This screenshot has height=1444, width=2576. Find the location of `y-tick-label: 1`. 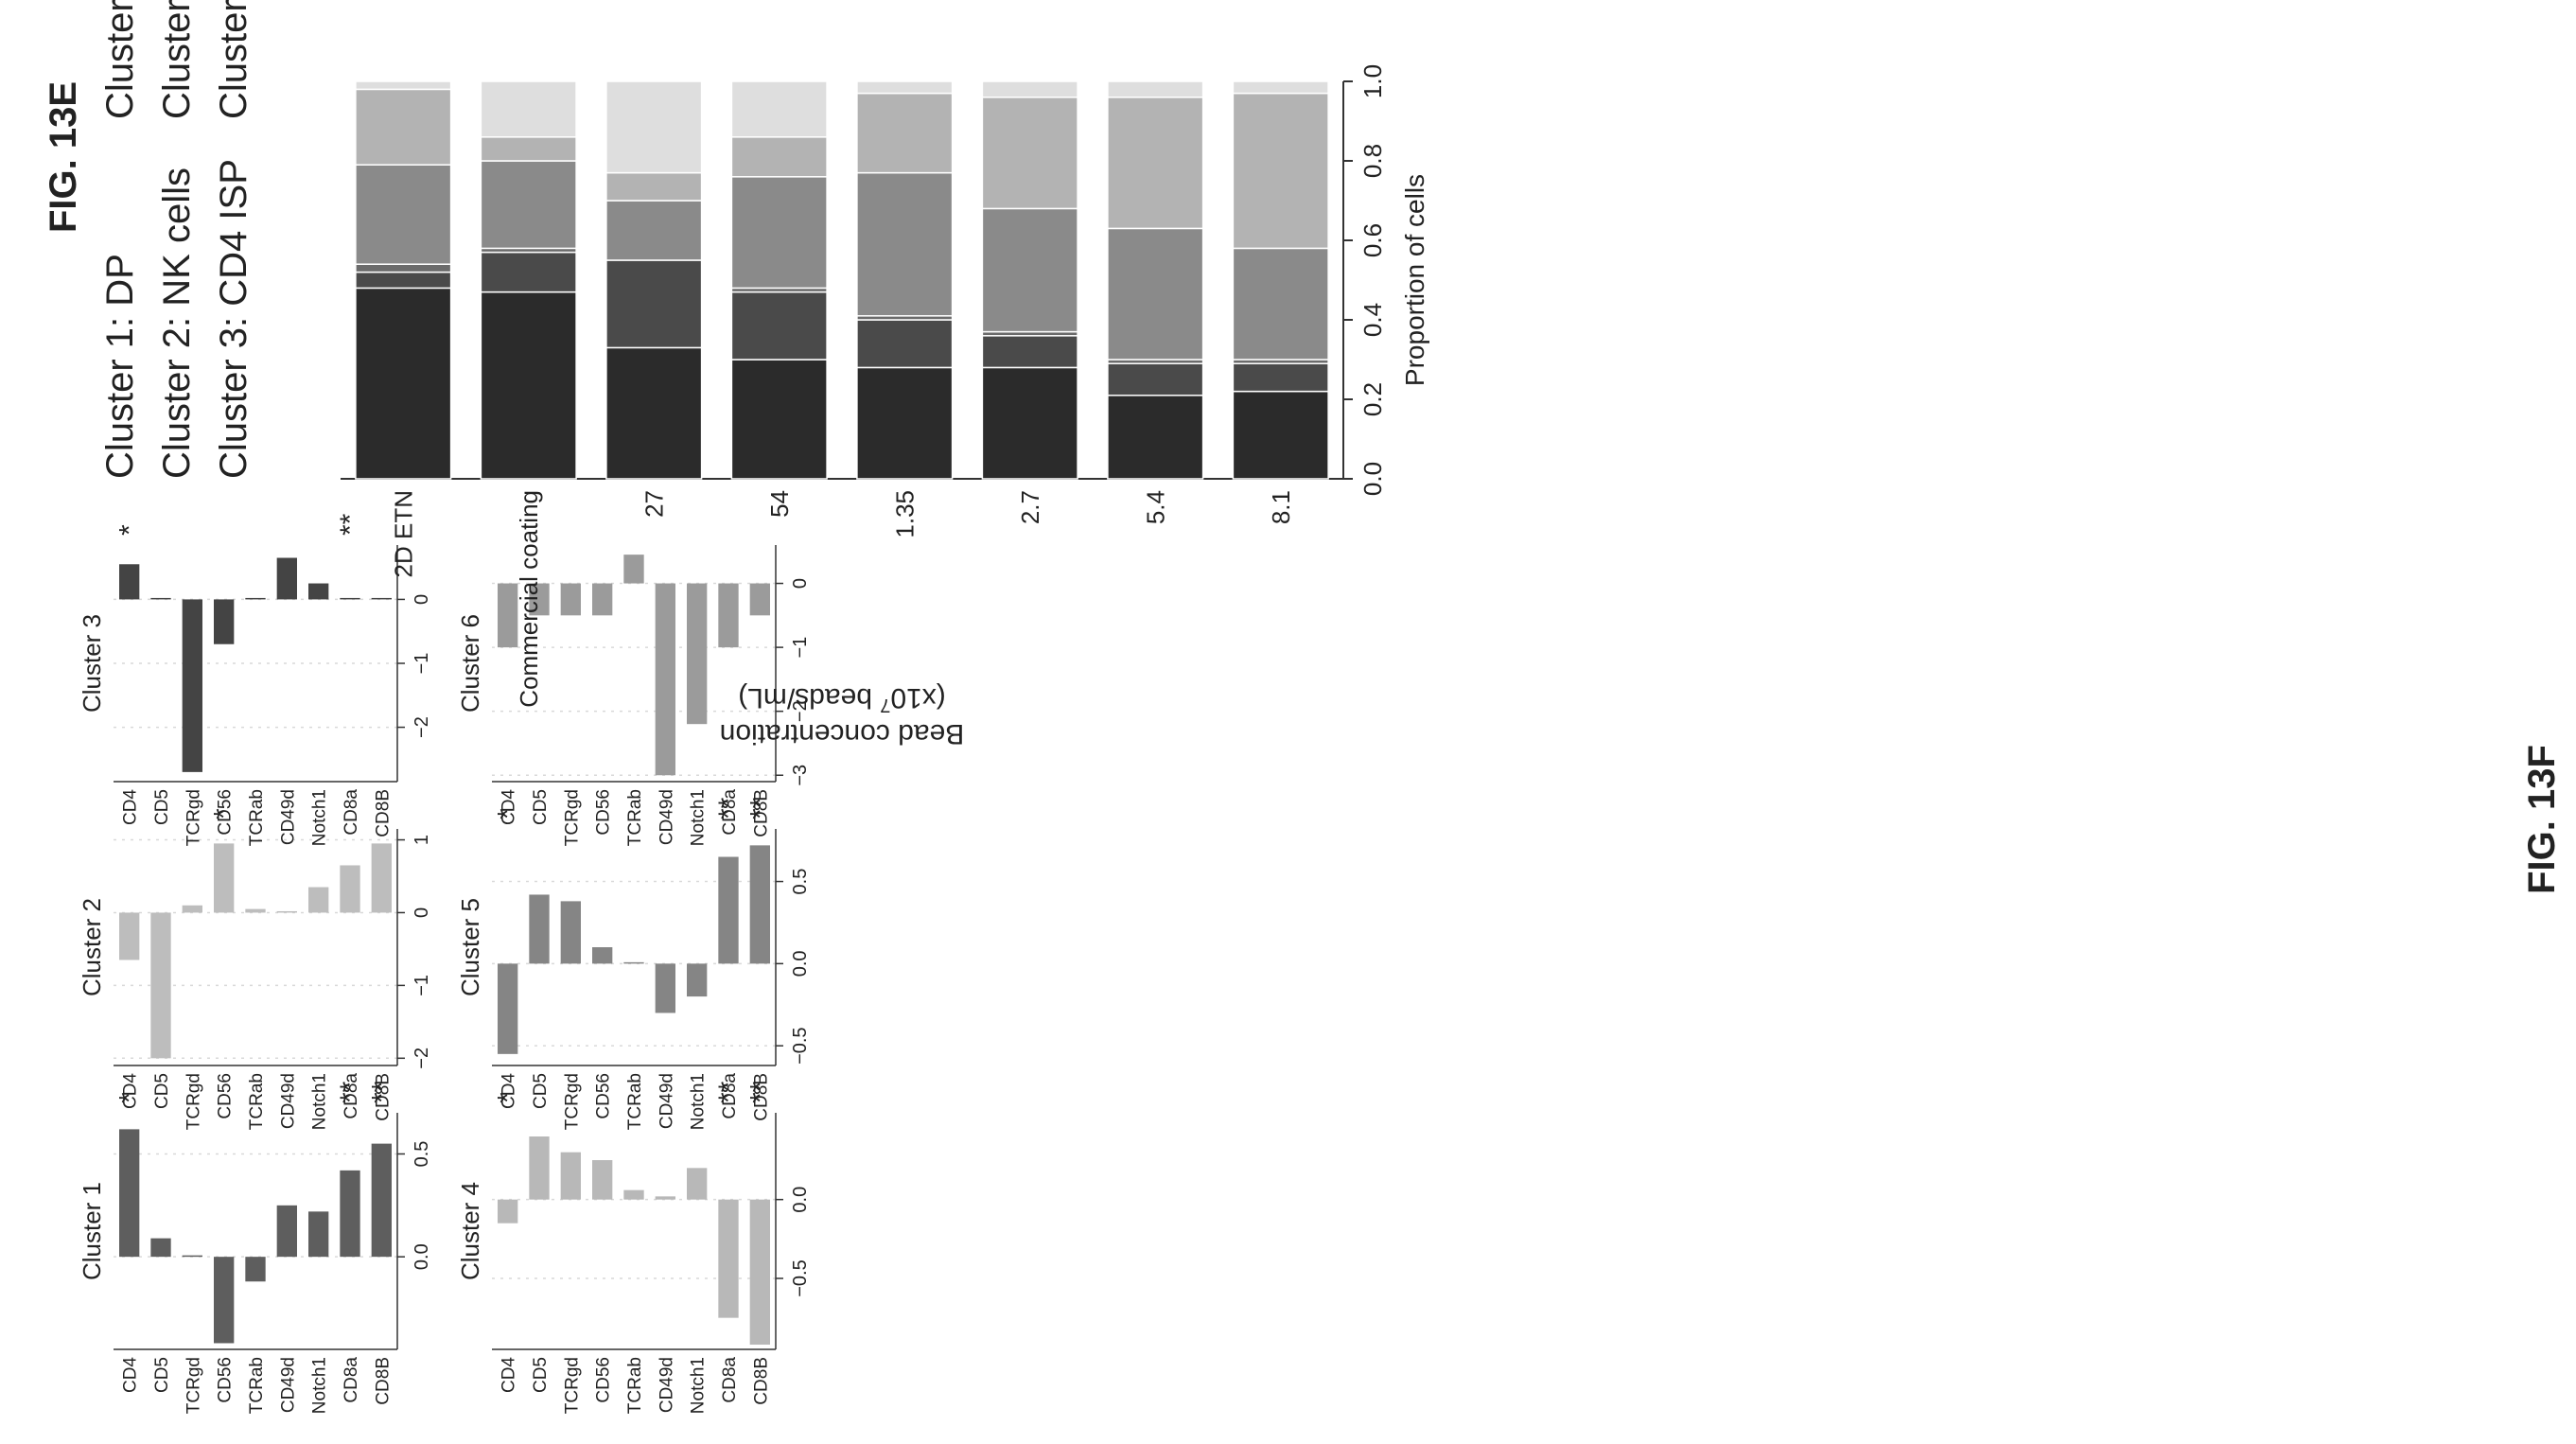

y-tick-label: 1 is located at coordinates (422, 840).